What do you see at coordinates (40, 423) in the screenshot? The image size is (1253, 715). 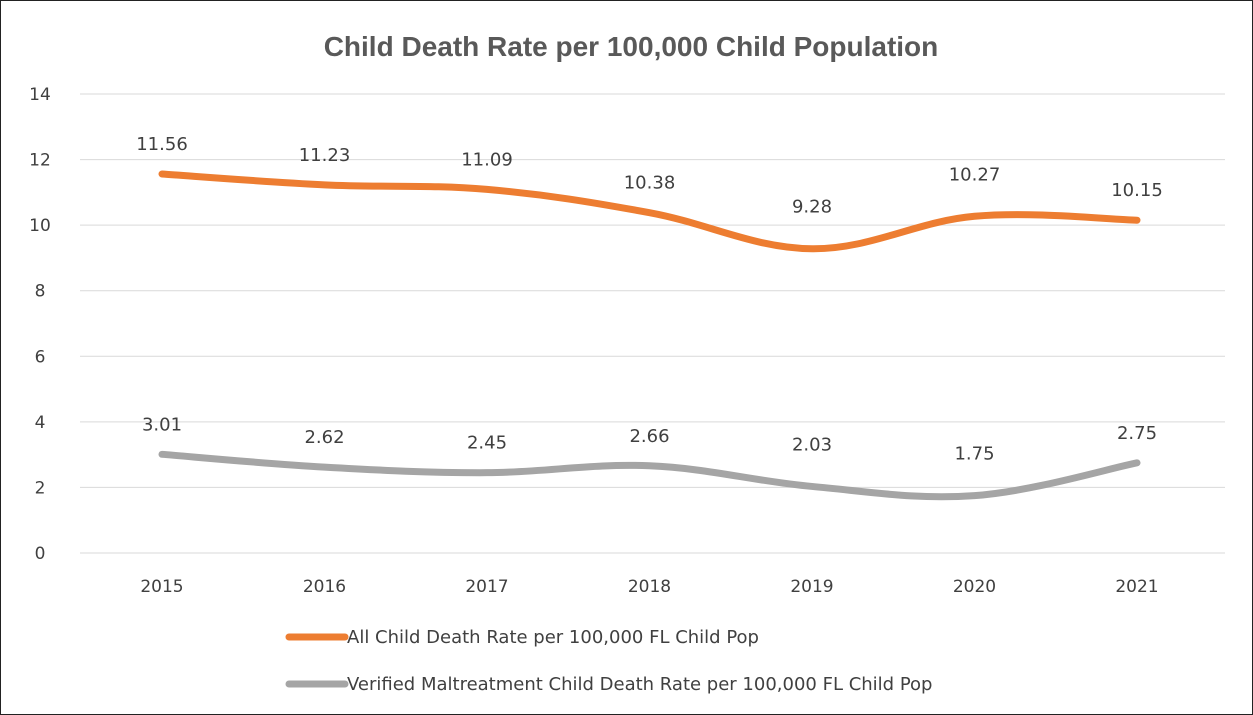 I see `y-tick-label: 4` at bounding box center [40, 423].